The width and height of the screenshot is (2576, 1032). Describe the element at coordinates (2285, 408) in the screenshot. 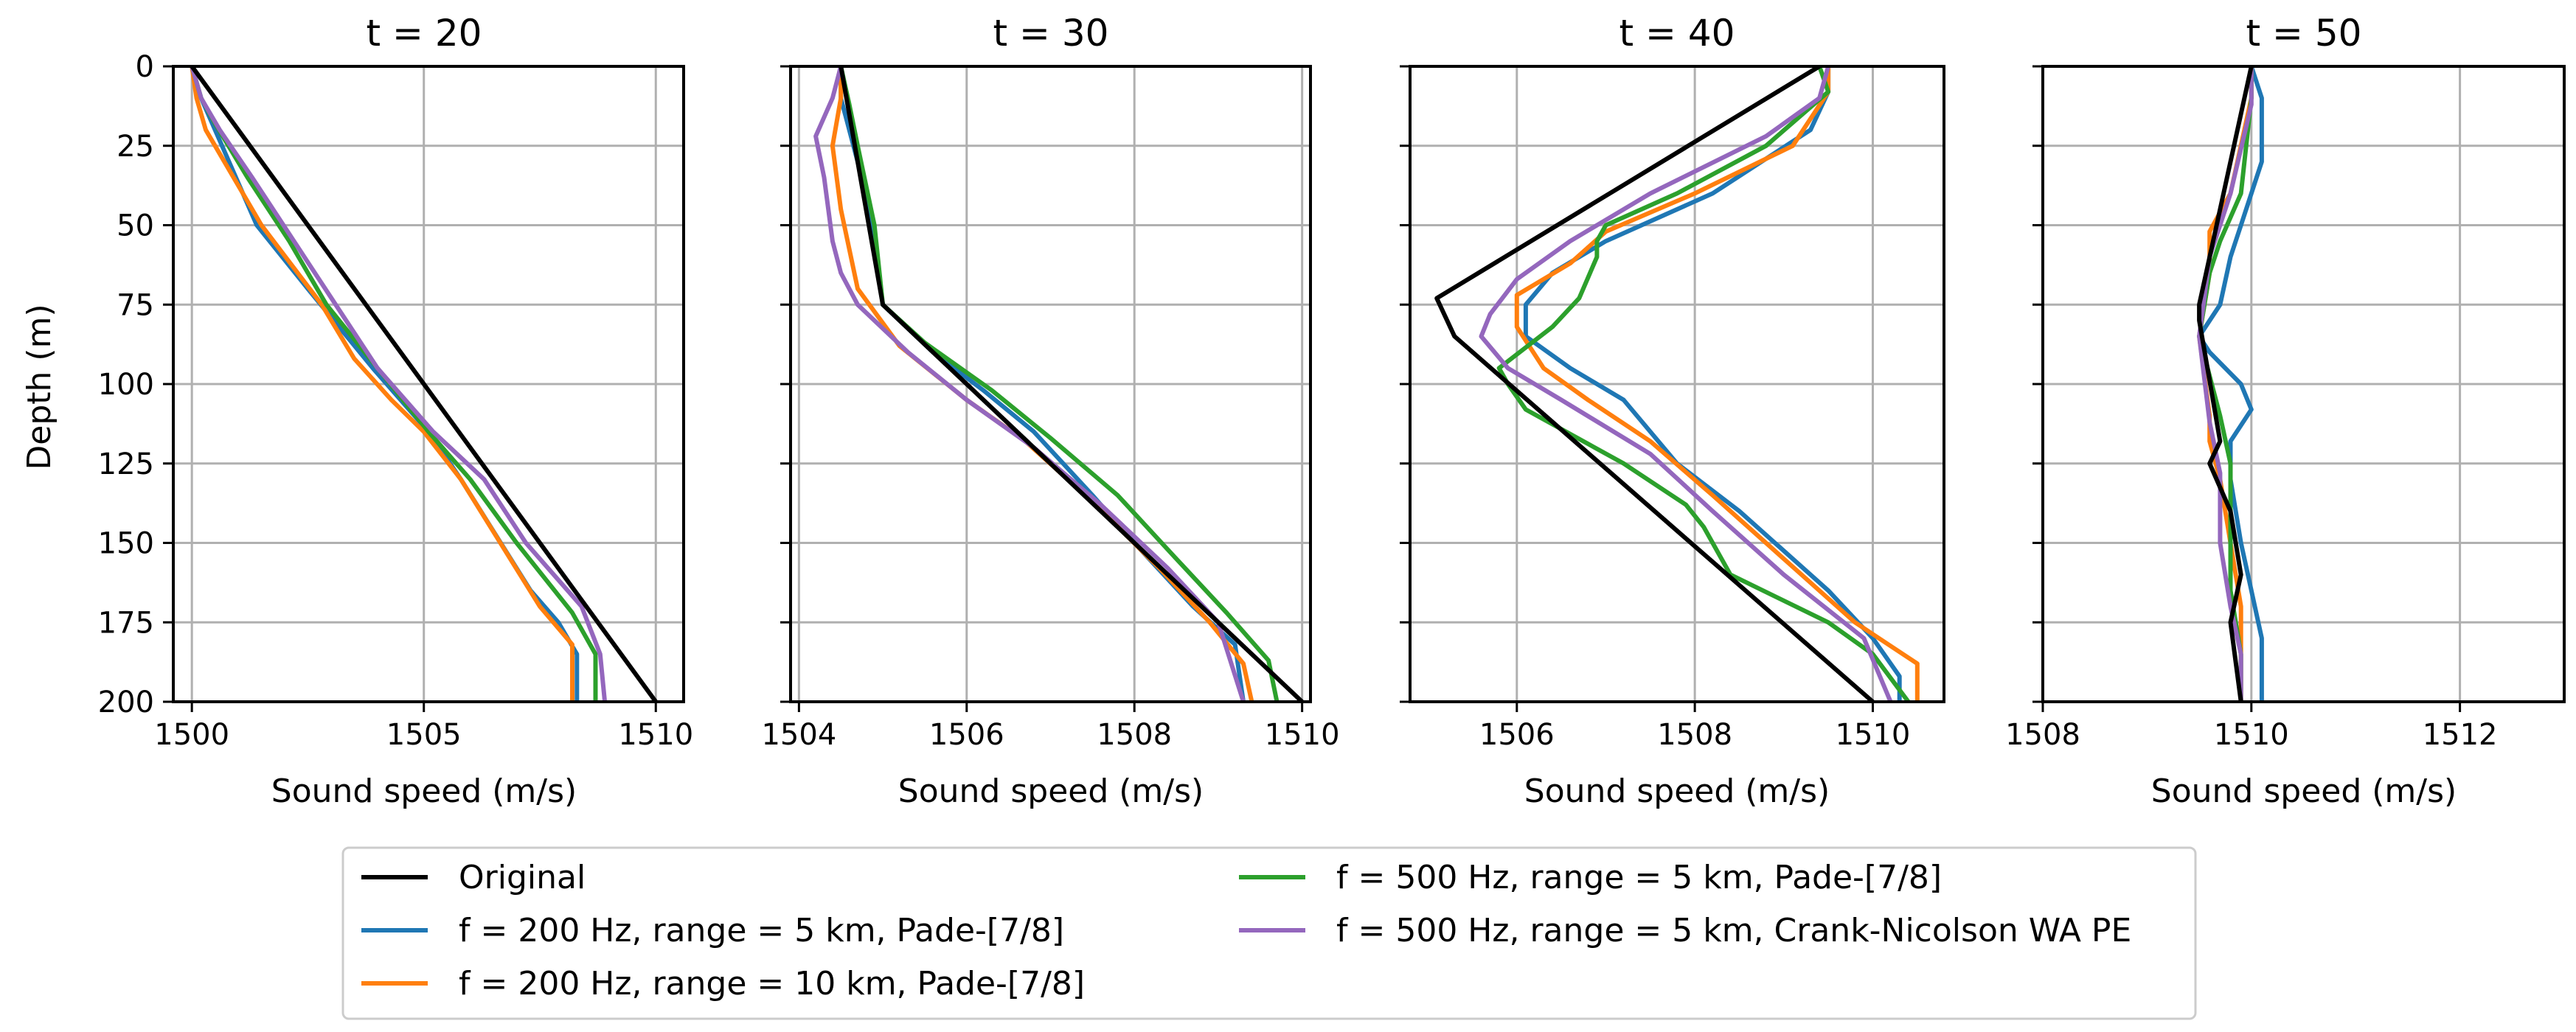

I see `plot-area: 1508 1510 1512` at that location.